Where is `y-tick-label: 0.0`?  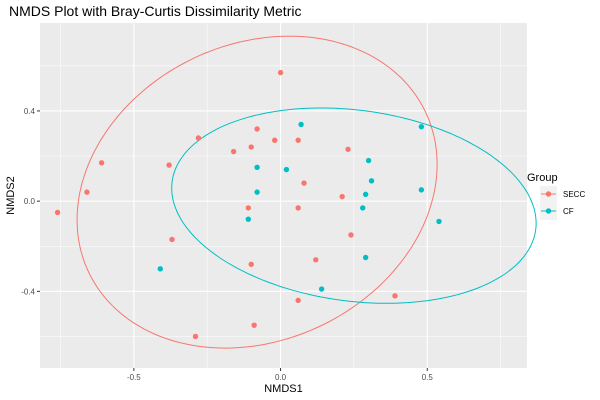
y-tick-label: 0.0 is located at coordinates (30, 201).